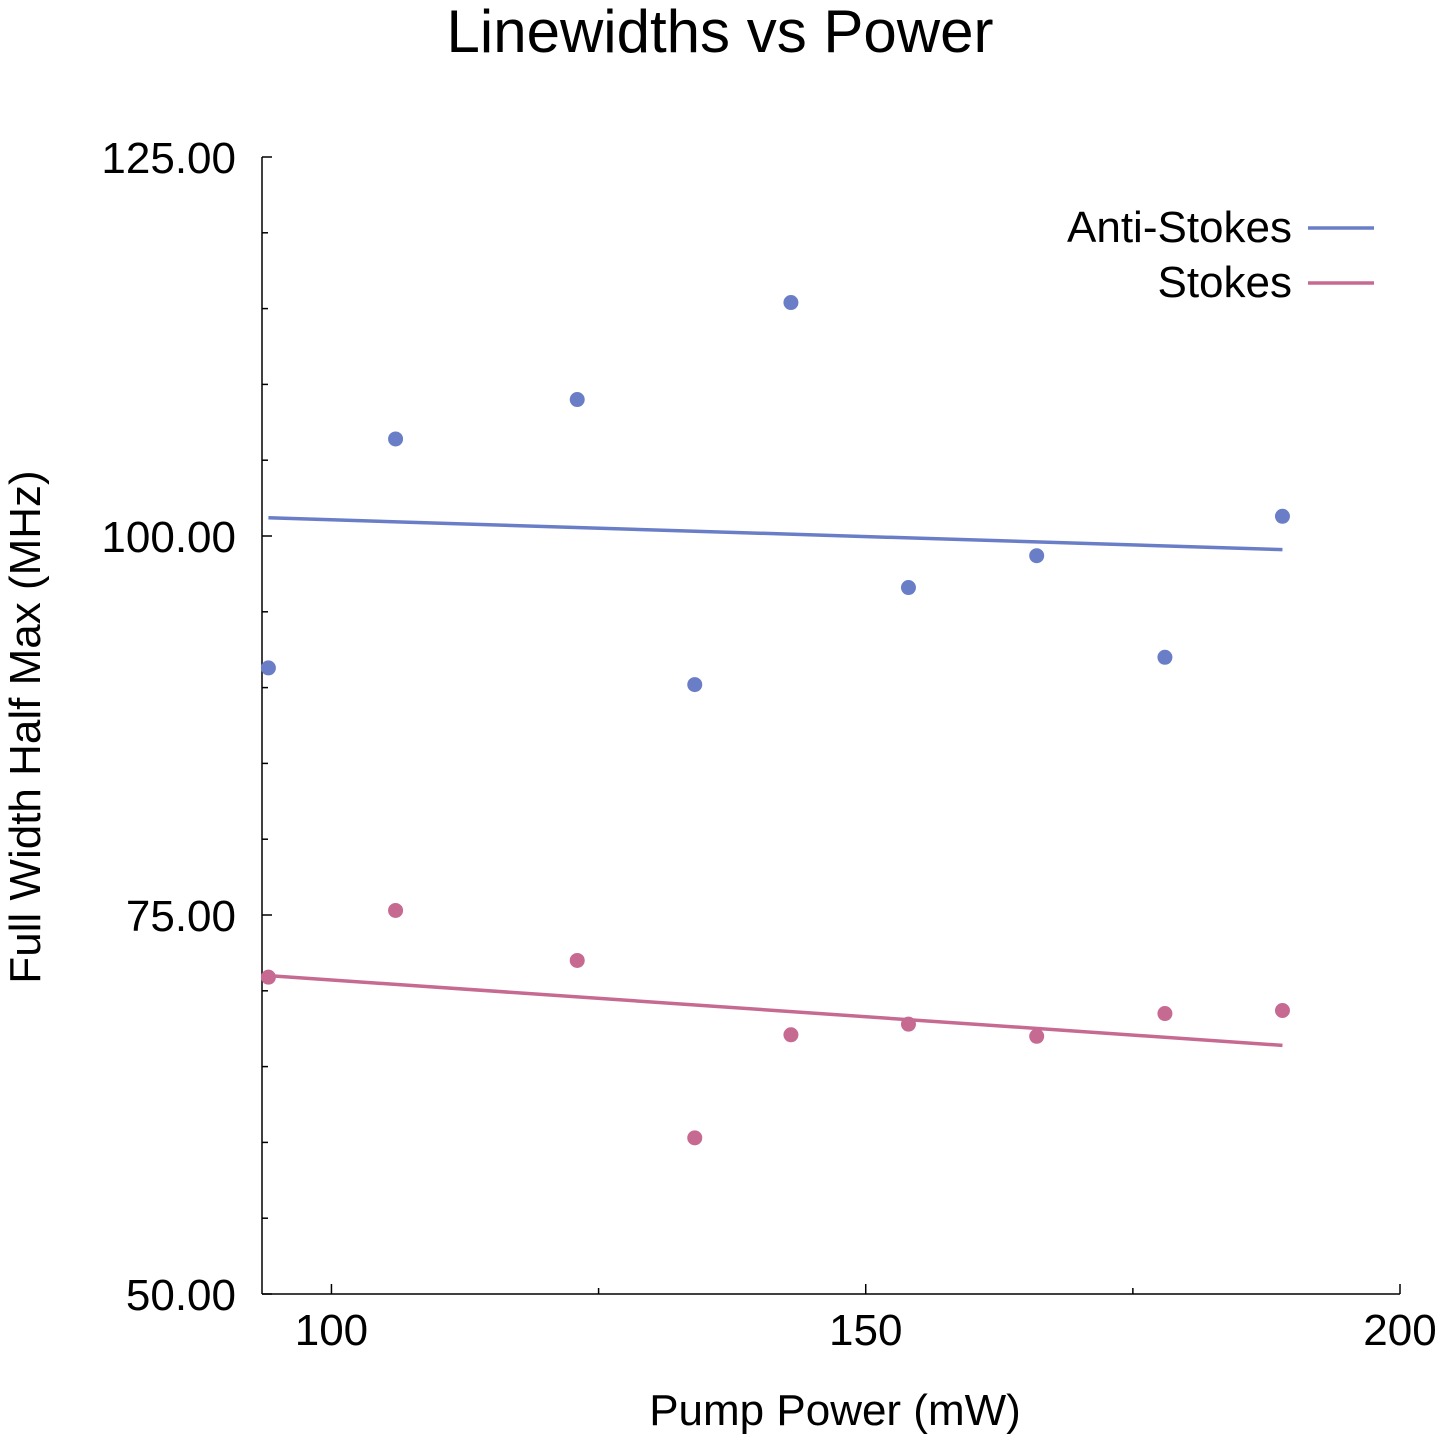  Describe the element at coordinates (25, 726) in the screenshot. I see `y-axis-label: Full Width Half Max (MHz)` at that location.